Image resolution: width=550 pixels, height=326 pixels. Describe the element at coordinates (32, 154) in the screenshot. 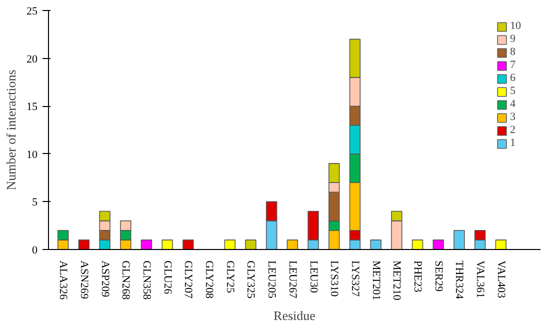

I see `y-tick-label: 10` at that location.